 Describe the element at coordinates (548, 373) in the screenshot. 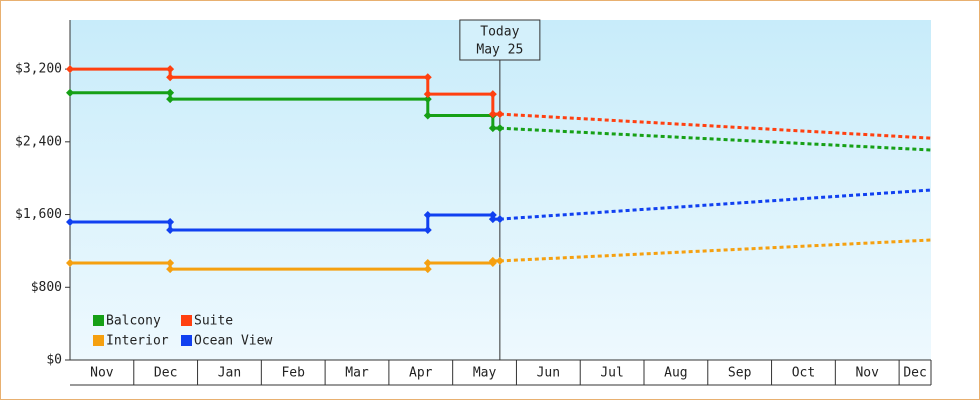

I see `x-tick-label: Jun` at that location.